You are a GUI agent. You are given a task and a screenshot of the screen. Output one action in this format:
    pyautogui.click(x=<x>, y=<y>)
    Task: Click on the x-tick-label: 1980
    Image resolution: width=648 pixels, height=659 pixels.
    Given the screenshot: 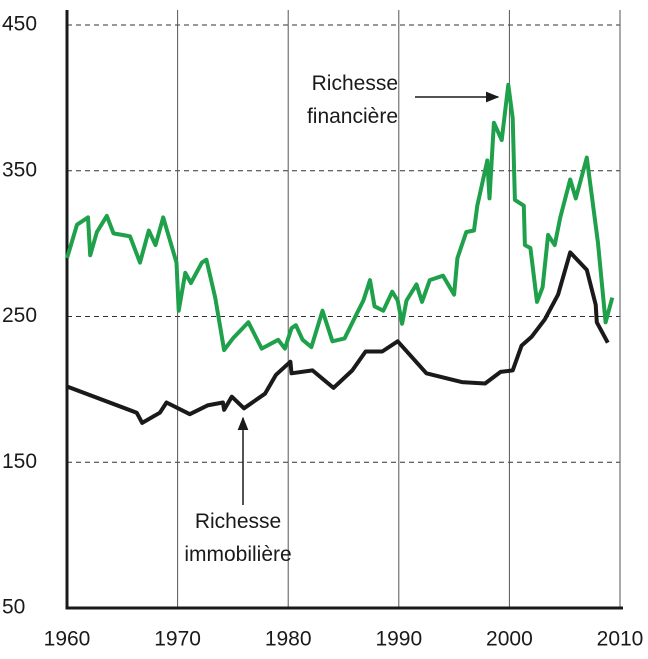 What is the action you would take?
    pyautogui.click(x=288, y=639)
    